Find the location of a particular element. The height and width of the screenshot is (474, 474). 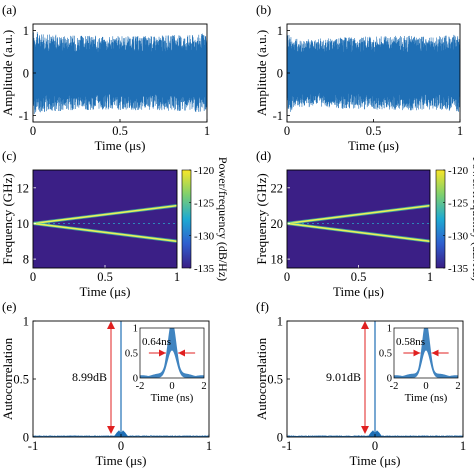

y-tick-label: 22 is located at coordinates (277, 188).